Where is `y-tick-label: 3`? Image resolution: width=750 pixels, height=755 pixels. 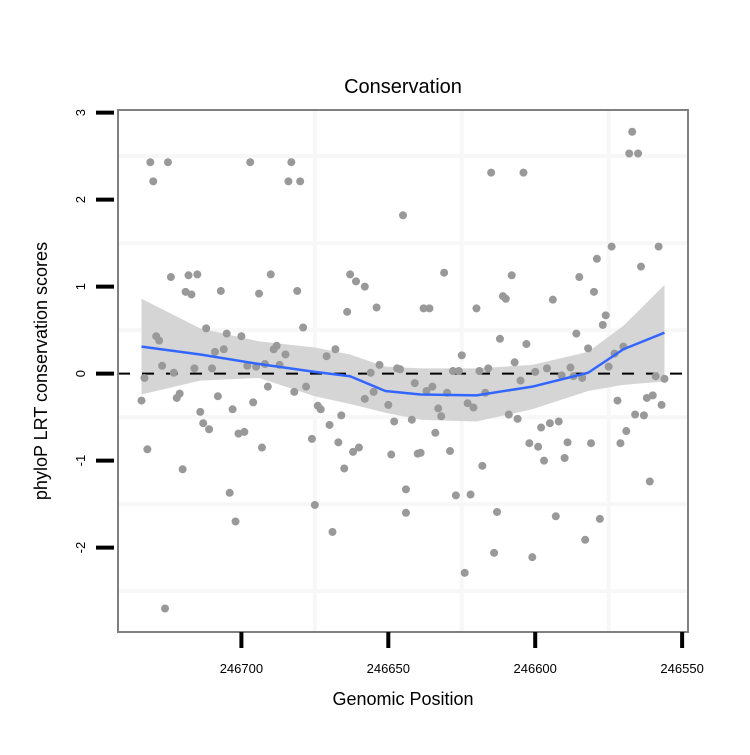 y-tick-label: 3 is located at coordinates (80, 112).